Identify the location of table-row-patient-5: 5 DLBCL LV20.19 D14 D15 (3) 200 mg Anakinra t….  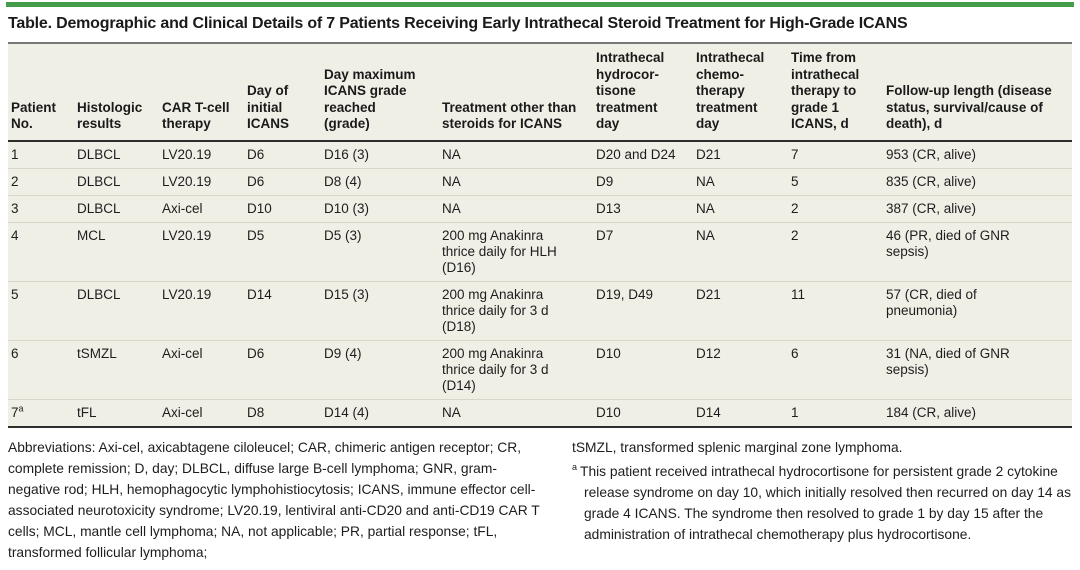
(540, 310).